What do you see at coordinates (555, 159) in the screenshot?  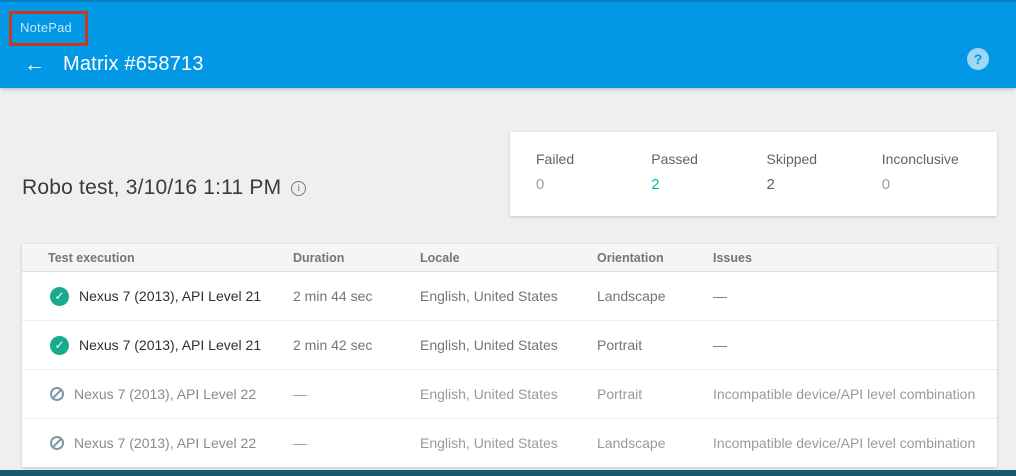 I see `summary-label: Failed` at bounding box center [555, 159].